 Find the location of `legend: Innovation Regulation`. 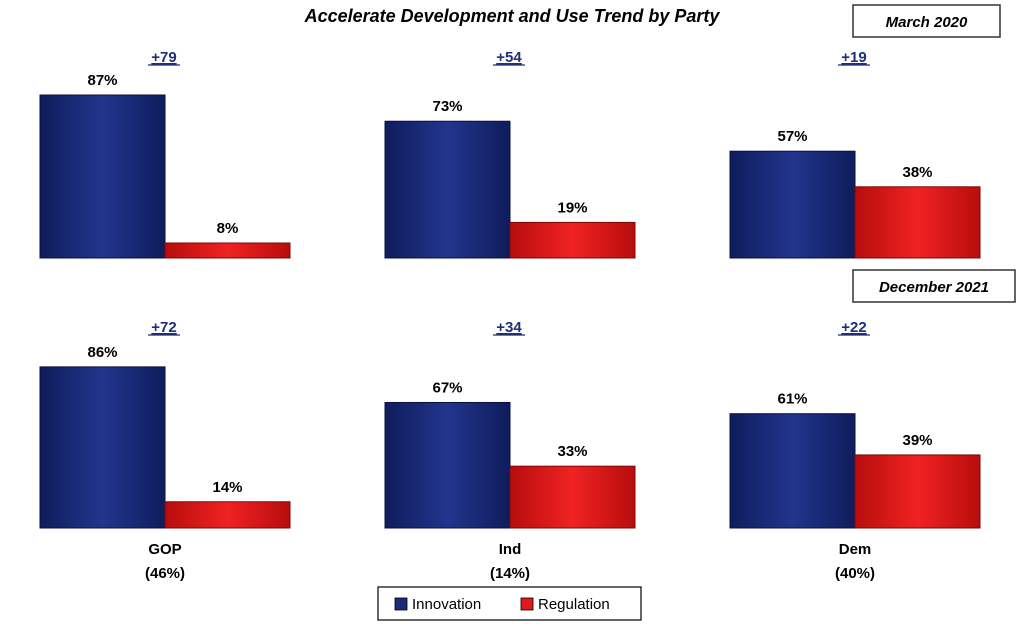

legend: Innovation Regulation is located at coordinates (509, 603).